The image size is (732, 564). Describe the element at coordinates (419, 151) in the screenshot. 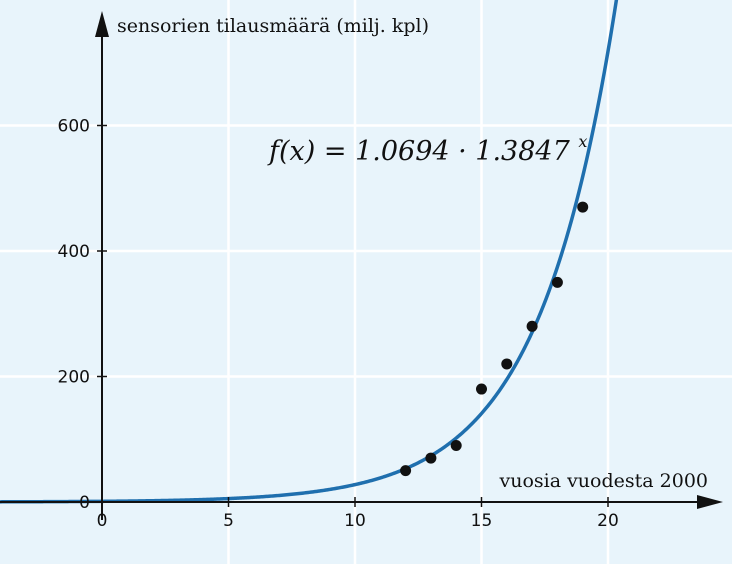

I see `formula-prefix: f(x) = 1.0694 · 1.3847` at that location.